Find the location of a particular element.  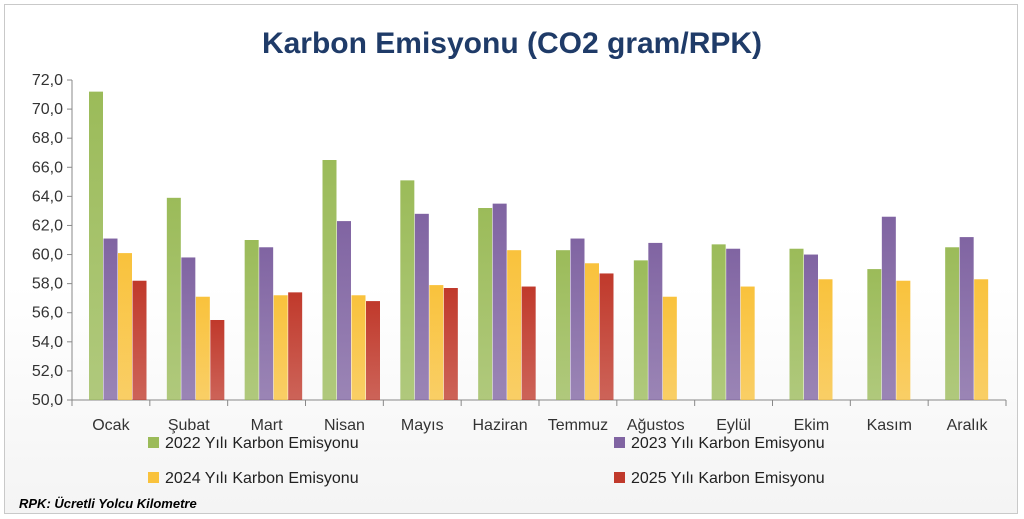

x-category-label: Kasım is located at coordinates (889, 425).